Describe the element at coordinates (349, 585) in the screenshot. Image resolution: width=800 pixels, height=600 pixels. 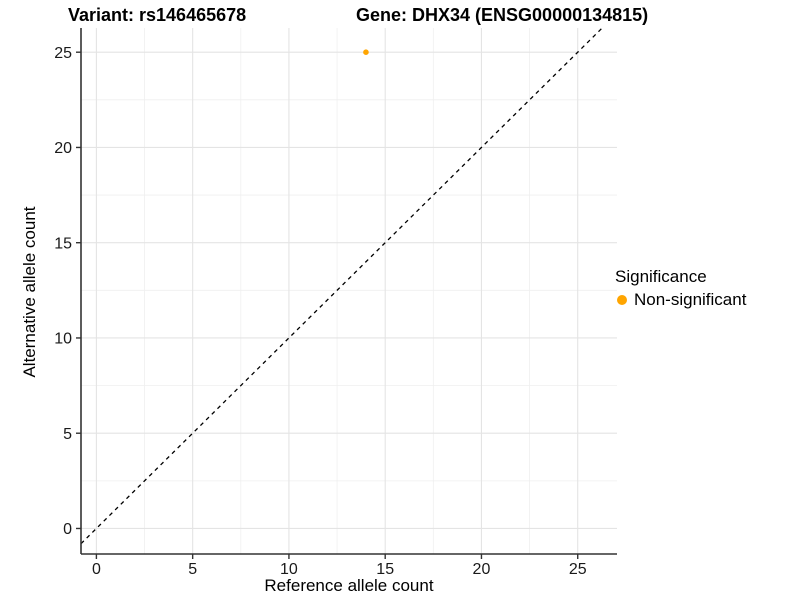
I see `x-axis-title: Reference allele count` at that location.